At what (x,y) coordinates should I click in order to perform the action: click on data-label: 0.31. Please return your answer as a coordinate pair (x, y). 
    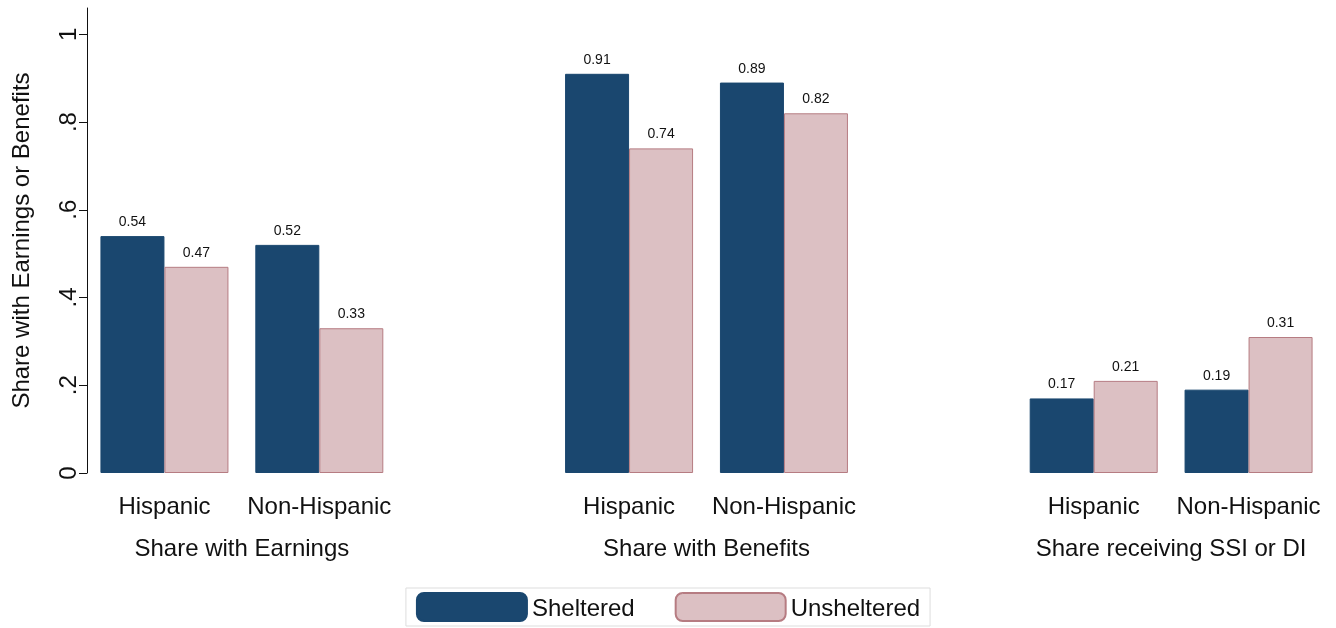
    Looking at the image, I should click on (1280, 322).